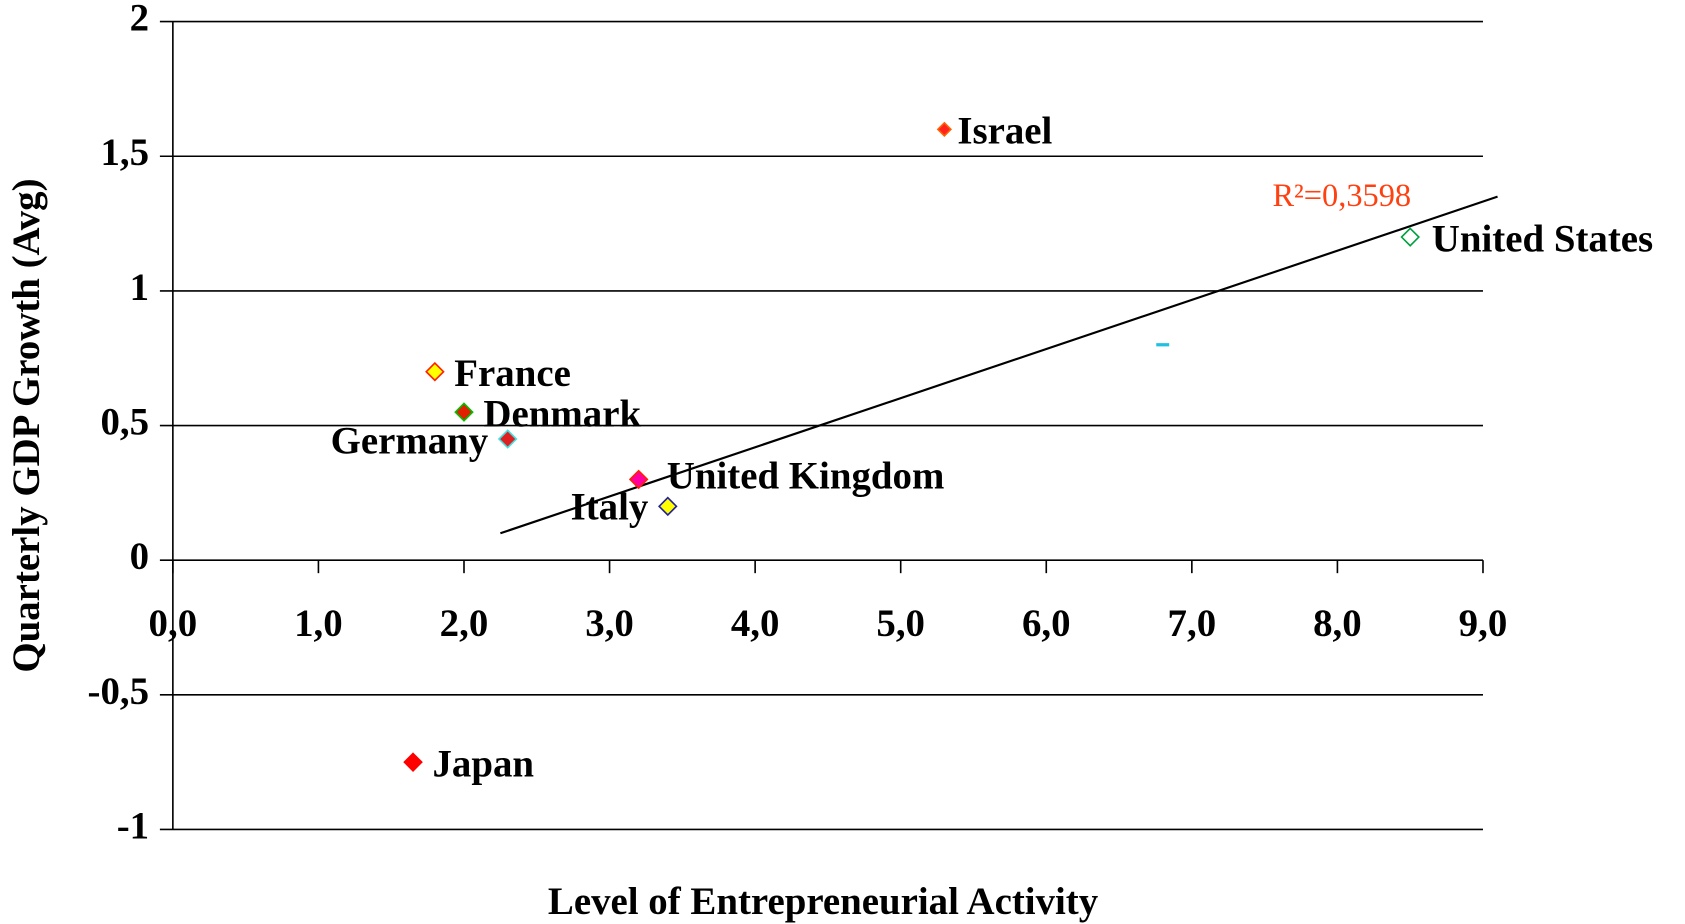 This screenshot has height=924, width=1685. I want to click on y-axis-title: Quarterly GDP Growth (Avg), so click(26, 425).